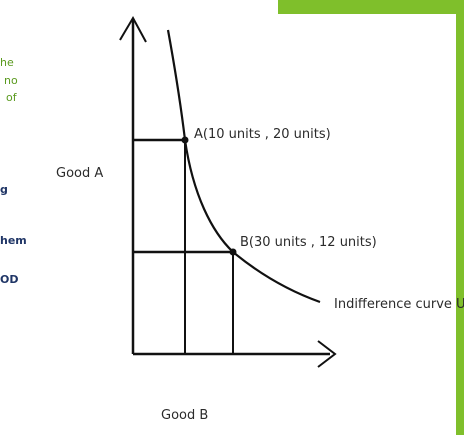 The width and height of the screenshot is (464, 435). What do you see at coordinates (4, 189) in the screenshot?
I see `left-fragment-navy-1: g` at bounding box center [4, 189].